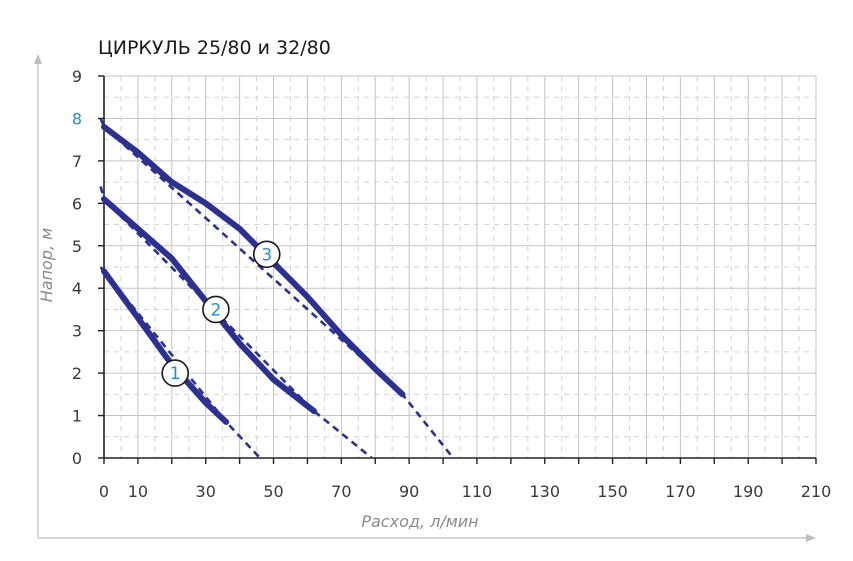 Image resolution: width=853 pixels, height=561 pixels. What do you see at coordinates (77, 331) in the screenshot?
I see `y-tick-label: 3` at bounding box center [77, 331].